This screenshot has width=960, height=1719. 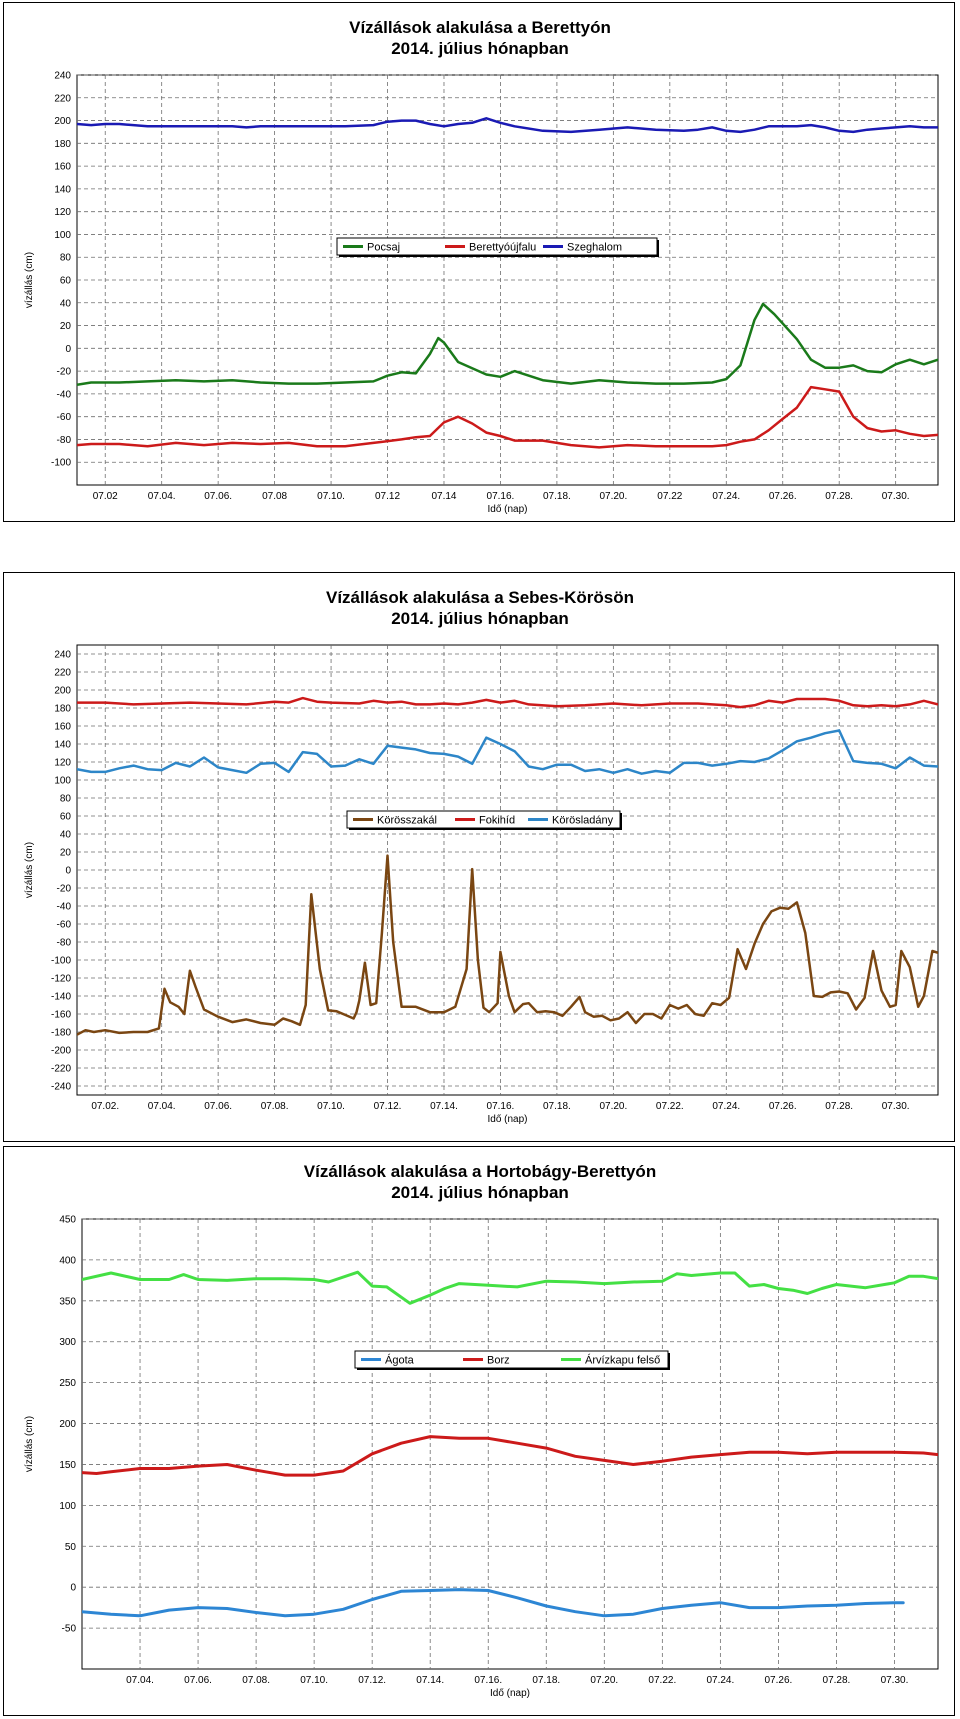 I want to click on y-tick-label: 200, so click(x=62, y=121).